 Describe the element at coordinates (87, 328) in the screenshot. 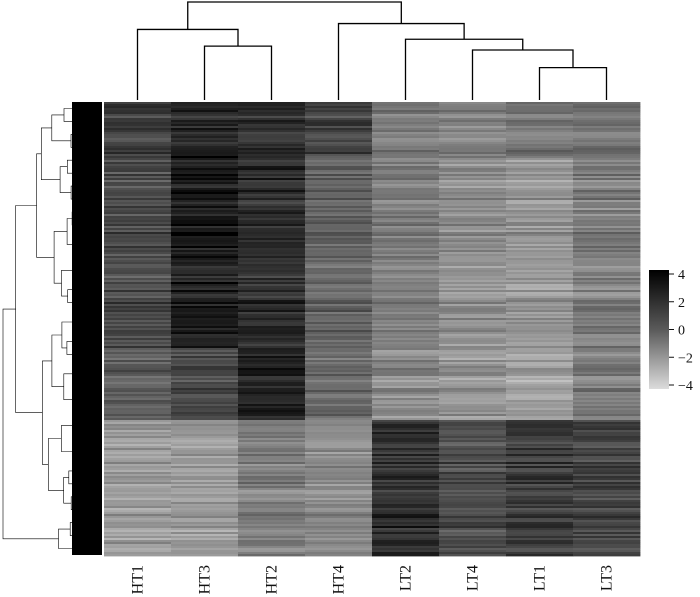

I see `row-dendrogram-leaves` at that location.